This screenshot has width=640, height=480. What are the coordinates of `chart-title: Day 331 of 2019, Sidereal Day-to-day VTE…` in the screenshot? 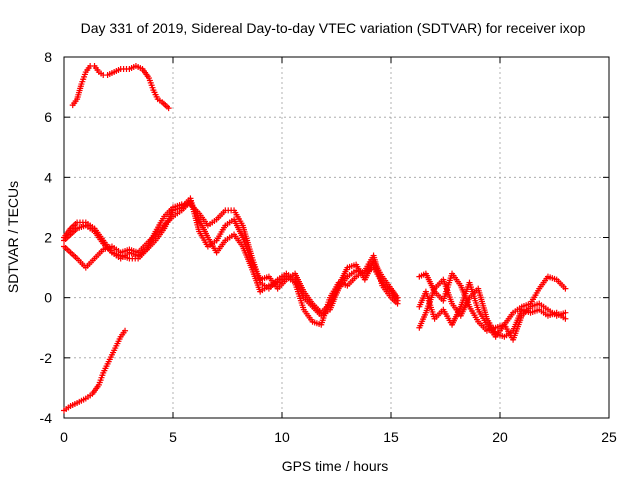 It's located at (333, 28).